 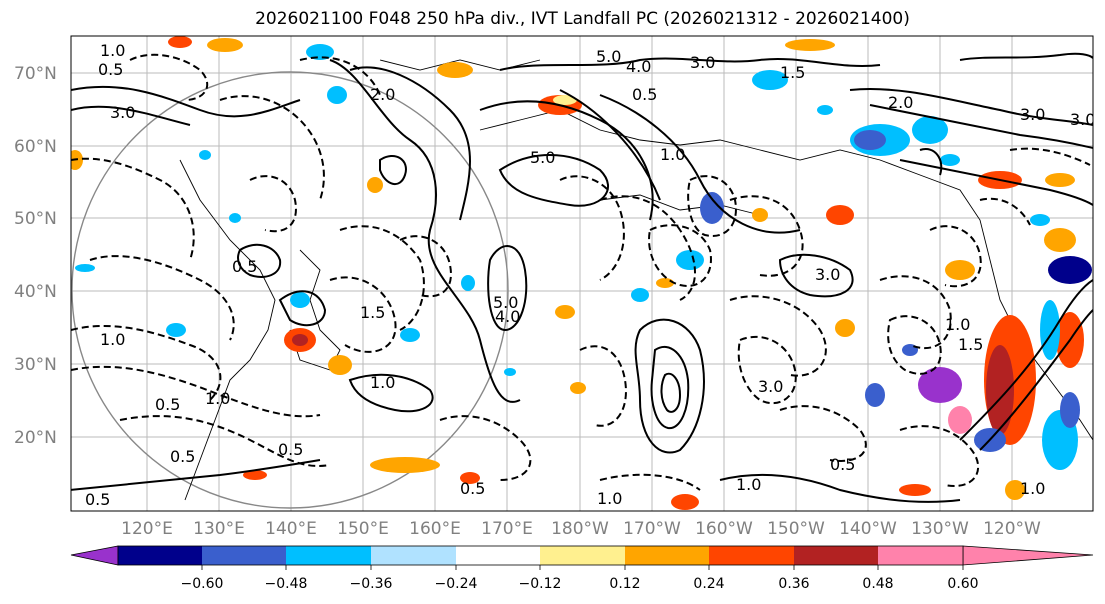 I want to click on colorbar-tick-label: −0.24, so click(x=456, y=584).